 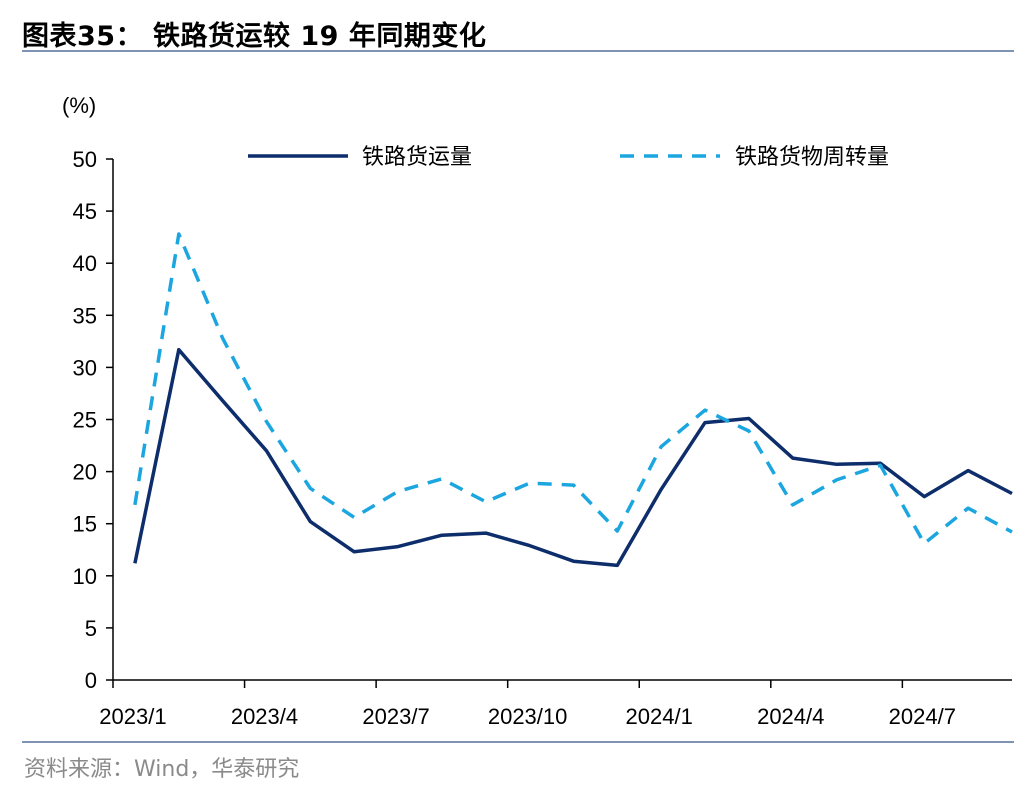 What do you see at coordinates (85, 367) in the screenshot?
I see `y-tick-label: 30` at bounding box center [85, 367].